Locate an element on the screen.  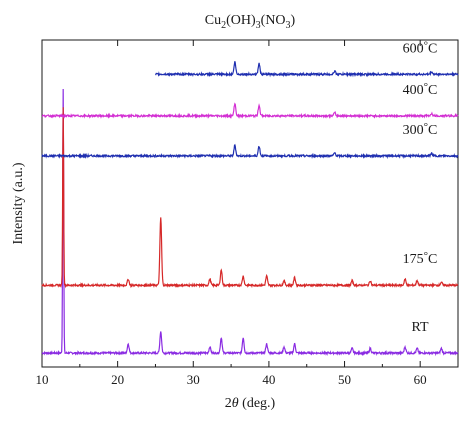
curve-label-1: RT is located at coordinates (419, 327).